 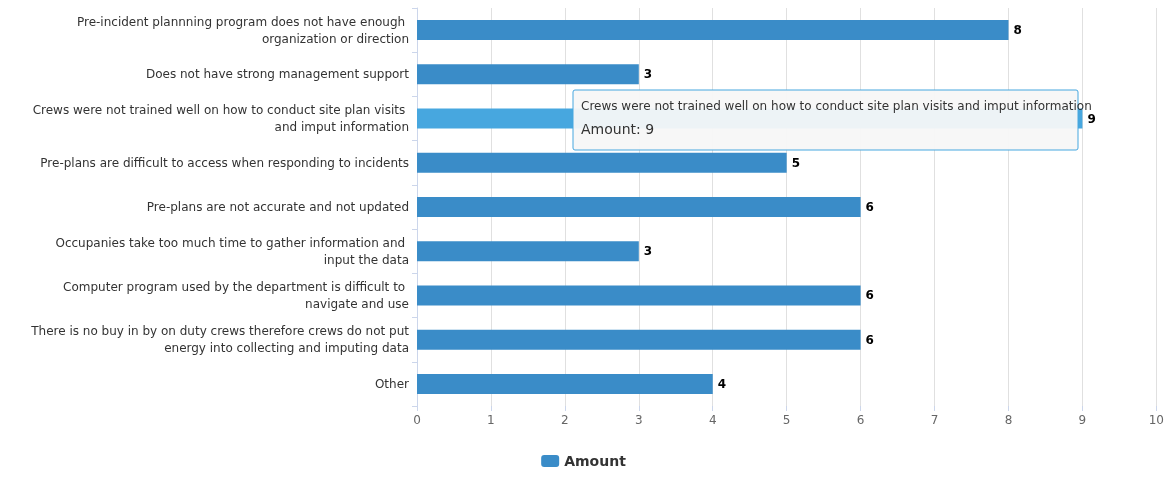 What do you see at coordinates (565, 420) in the screenshot?
I see `x-tick-label: 2` at bounding box center [565, 420].